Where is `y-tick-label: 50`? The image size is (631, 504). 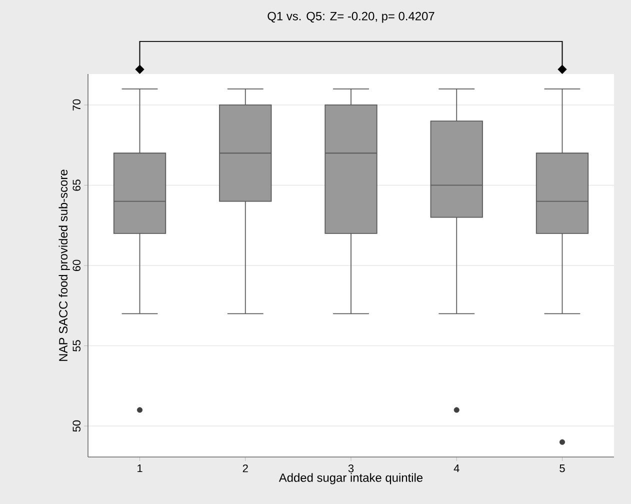
y-tick-label: 50 is located at coordinates (76, 426).